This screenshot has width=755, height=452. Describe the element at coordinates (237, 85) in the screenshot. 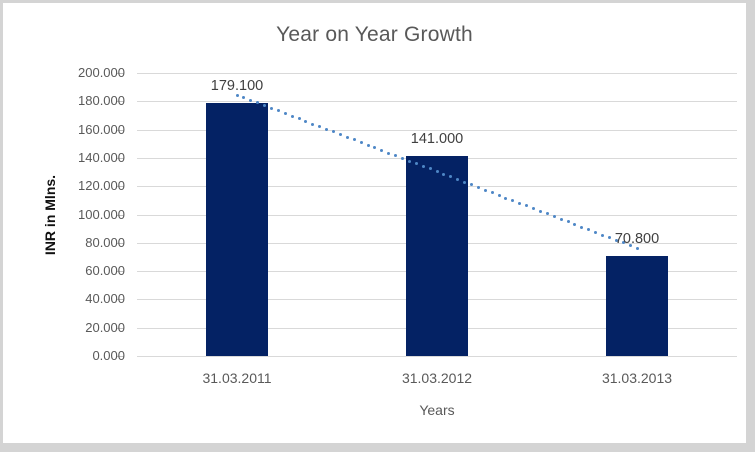

I see `bar-value-label: 179.100` at that location.